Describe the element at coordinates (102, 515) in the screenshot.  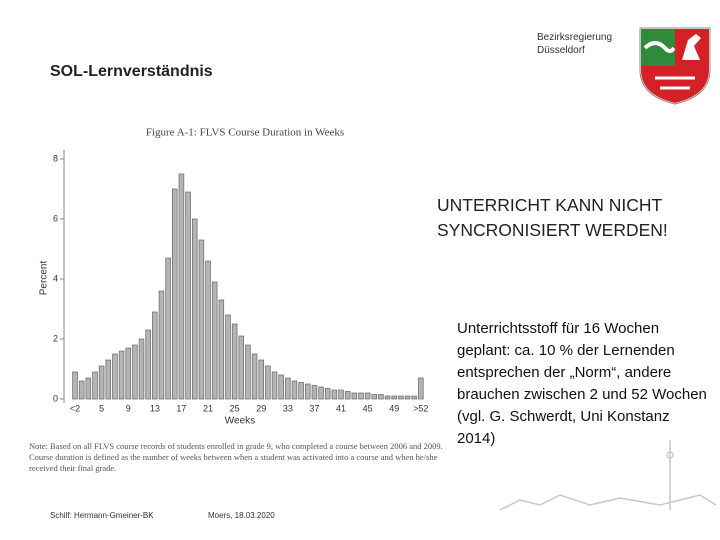
I see `footer-left: Schilf: Hermann-Gmeiner-BK` at that location.